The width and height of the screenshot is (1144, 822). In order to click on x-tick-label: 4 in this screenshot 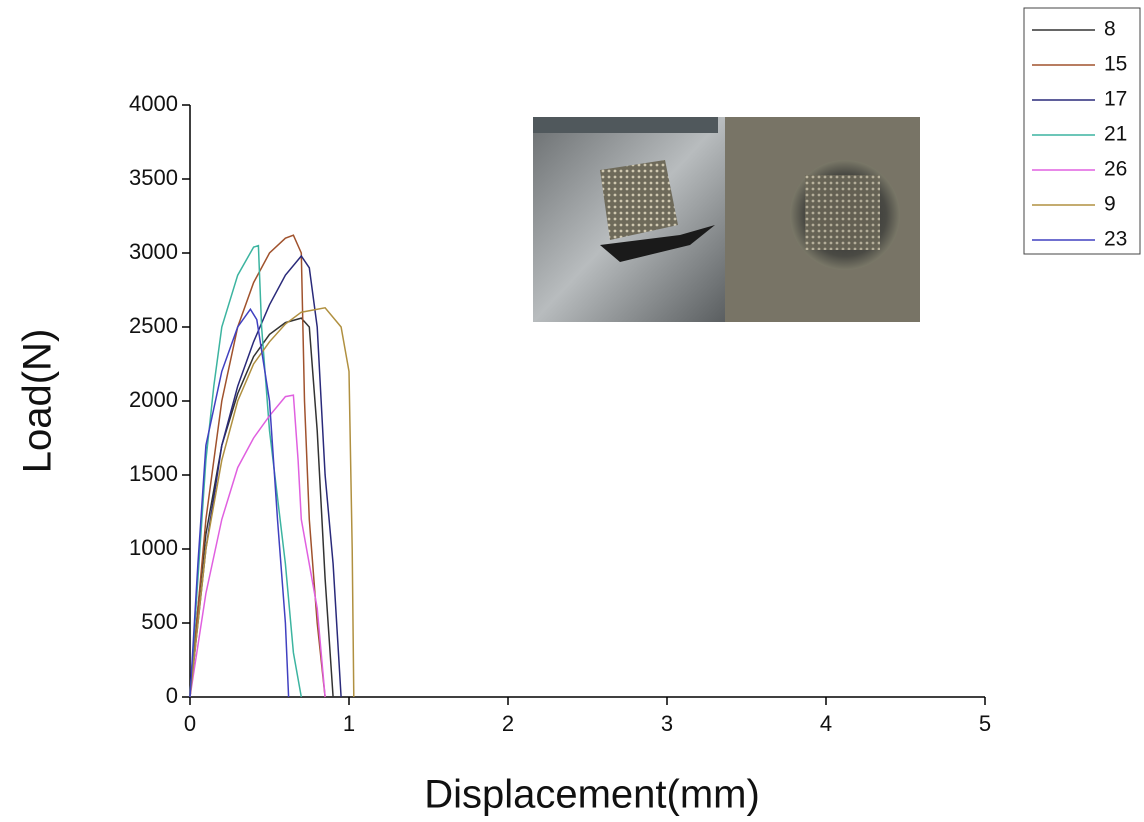, I will do `click(826, 723)`.